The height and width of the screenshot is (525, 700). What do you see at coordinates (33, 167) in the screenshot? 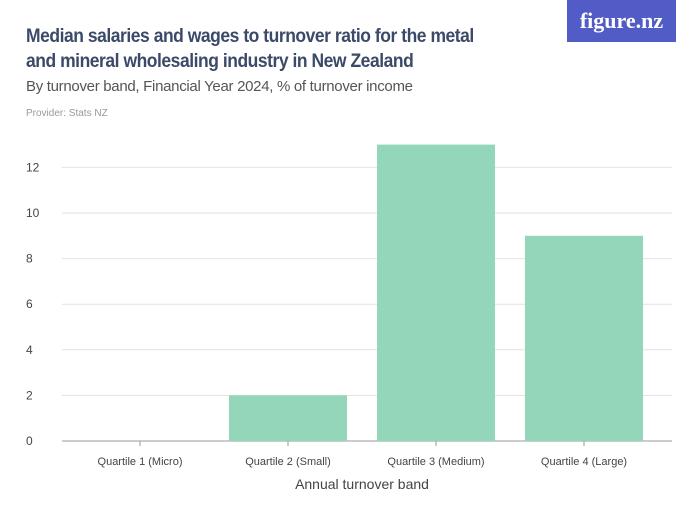
I see `y-tick-label: 12` at bounding box center [33, 167].